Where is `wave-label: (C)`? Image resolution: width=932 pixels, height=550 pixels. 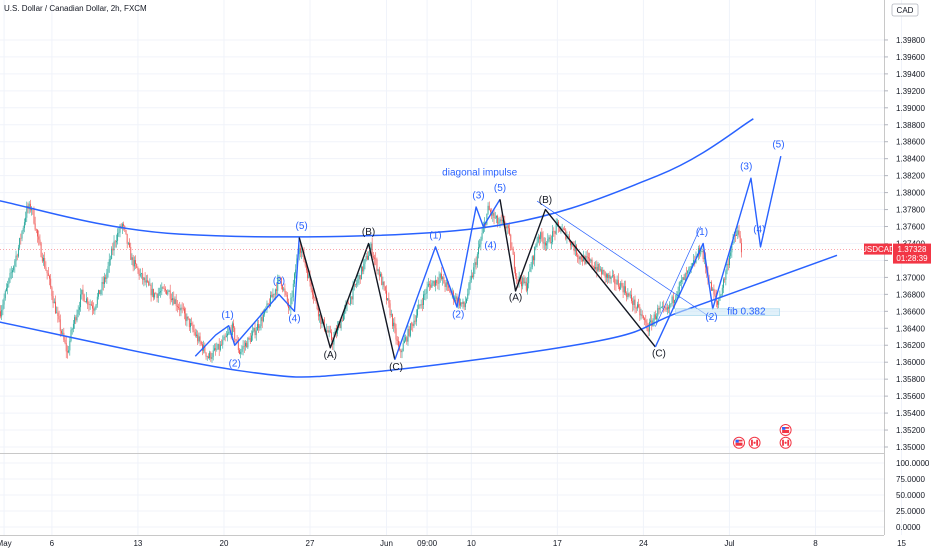 wave-label: (C) is located at coordinates (396, 367).